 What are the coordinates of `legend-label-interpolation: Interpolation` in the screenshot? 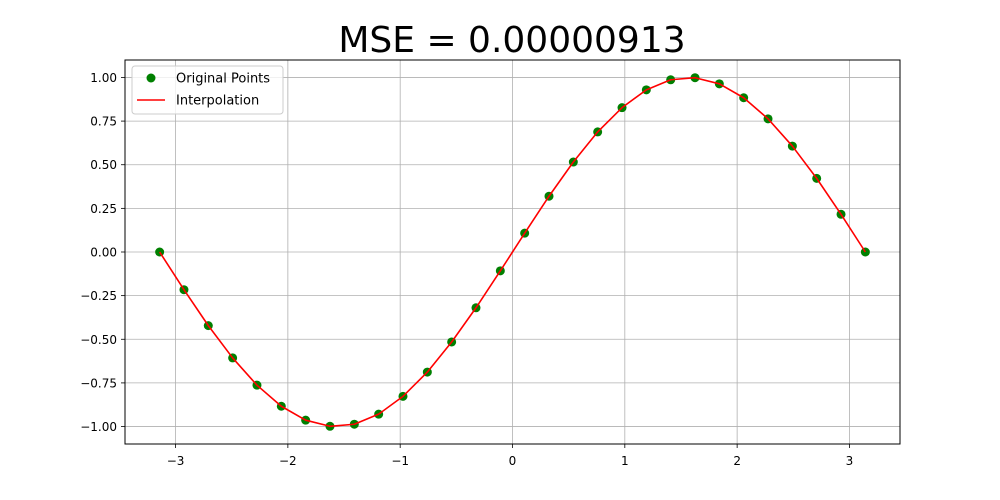 It's located at (217, 101).